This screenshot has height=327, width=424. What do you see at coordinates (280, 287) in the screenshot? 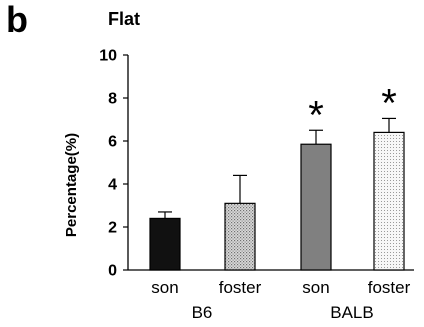
I see `category-labels: son foster son foster` at bounding box center [280, 287].